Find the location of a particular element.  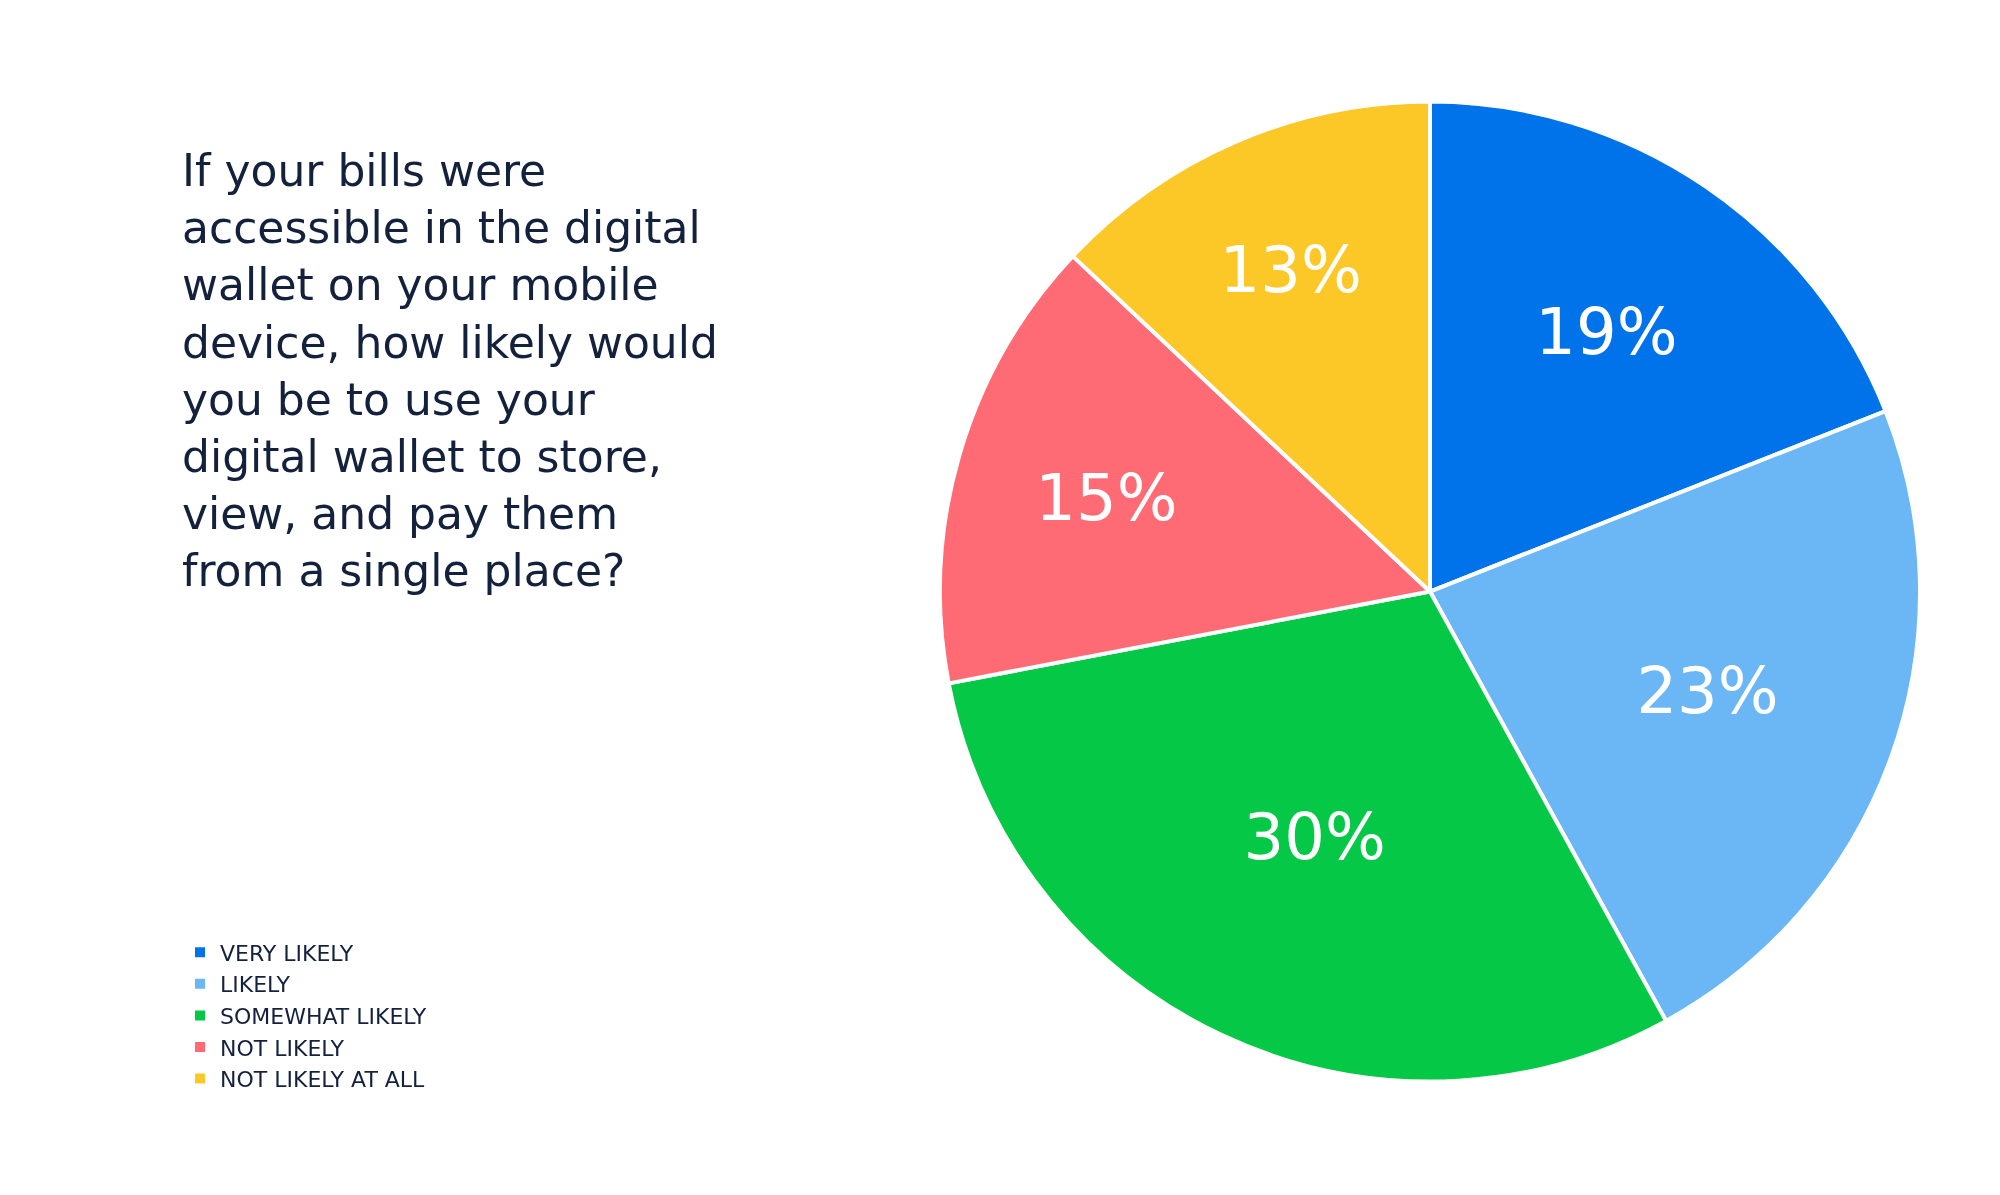

data-label: 15% is located at coordinates (1106, 497).